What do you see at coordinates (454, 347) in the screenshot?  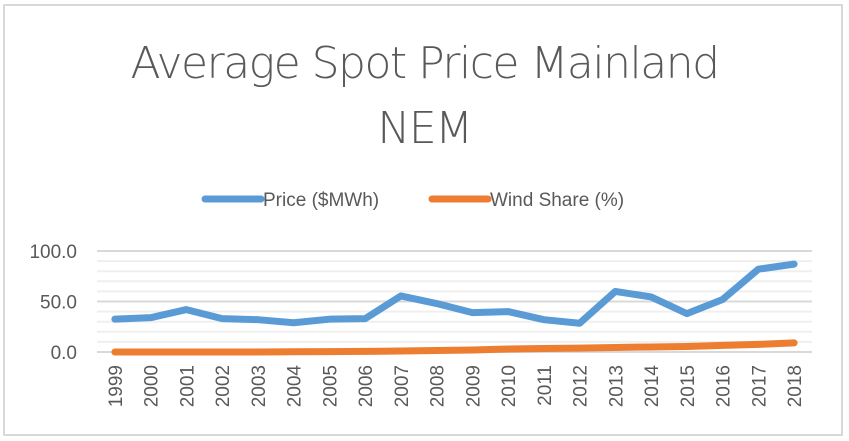 I see `series-line-wind-share` at bounding box center [454, 347].